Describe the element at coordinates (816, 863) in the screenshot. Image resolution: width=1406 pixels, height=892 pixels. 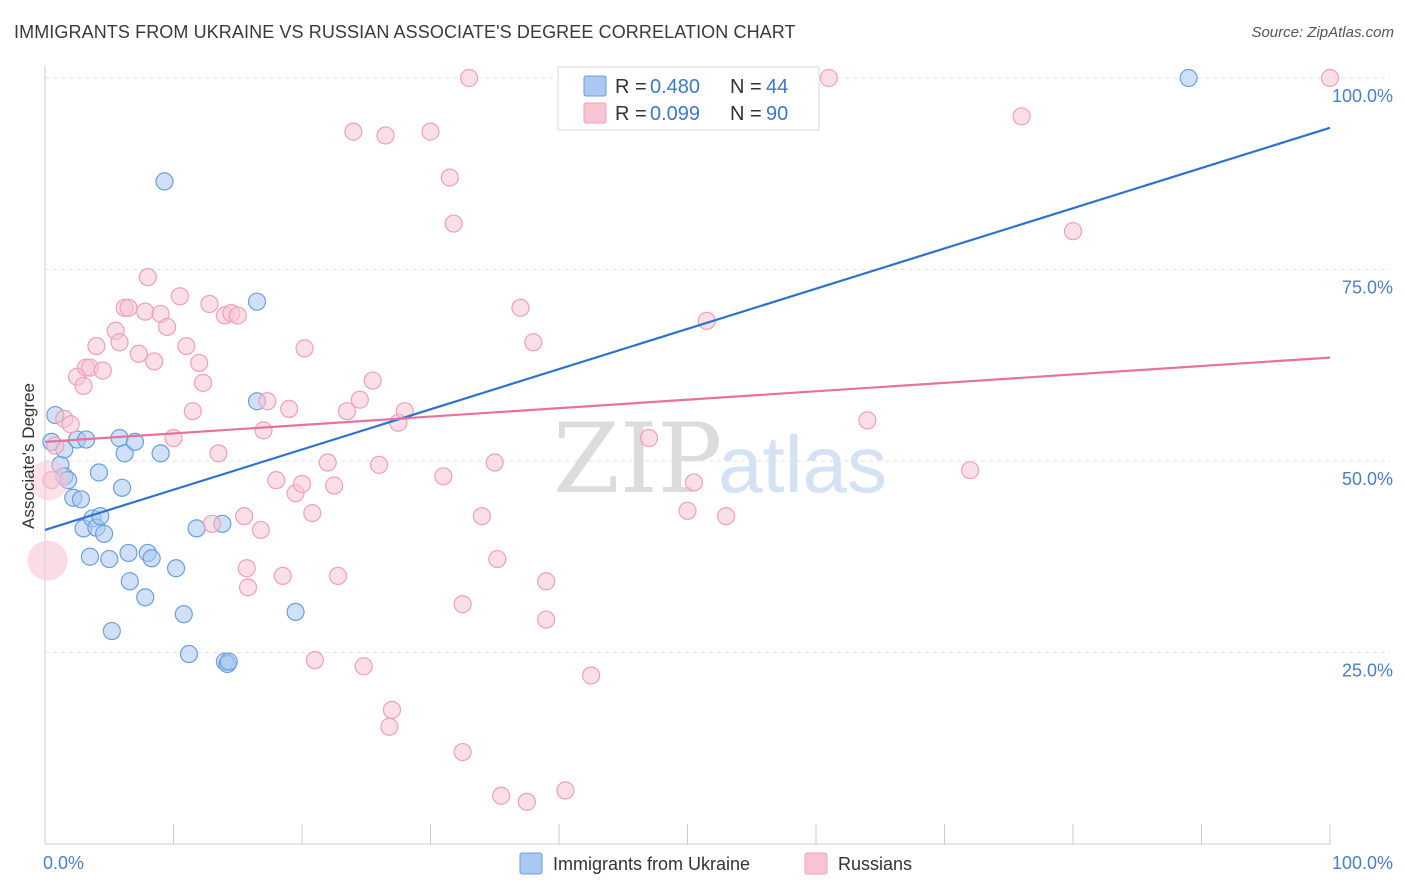
I see `bottom-legend-swatch-russians` at that location.